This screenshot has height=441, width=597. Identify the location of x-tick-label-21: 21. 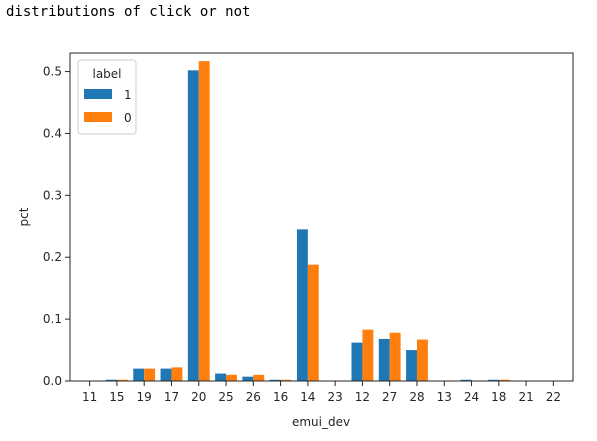
(525, 397).